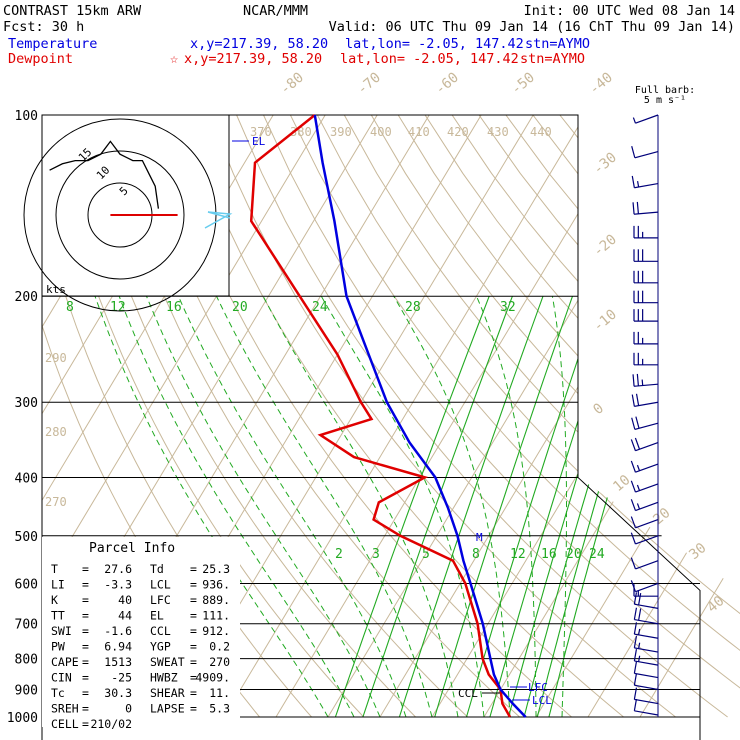  What do you see at coordinates (167, 693) in the screenshot?
I see `parcel-info-cell: SHEAR` at bounding box center [167, 693].